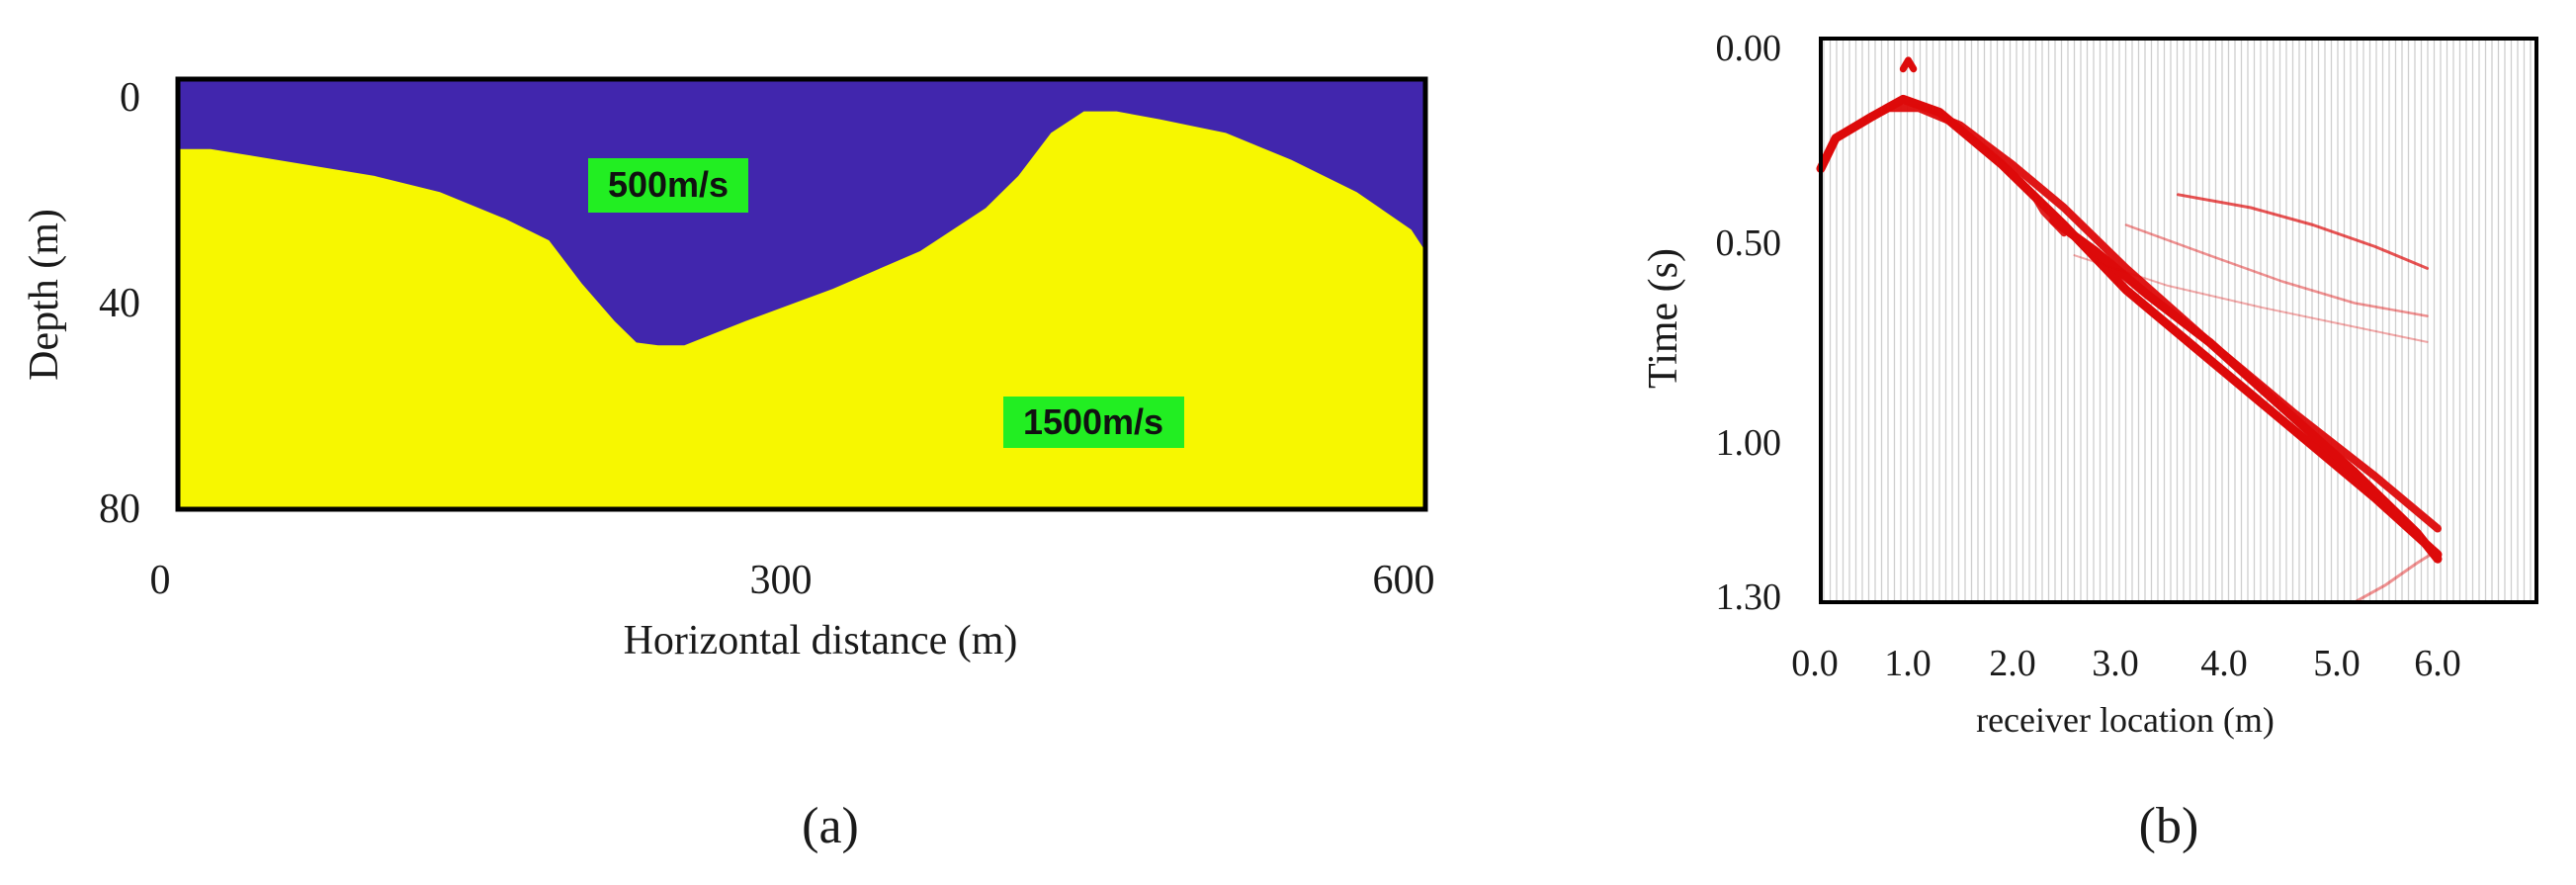 This screenshot has width=2576, height=885. What do you see at coordinates (160, 580) in the screenshot?
I see `x-tick-label-0: 0` at bounding box center [160, 580].